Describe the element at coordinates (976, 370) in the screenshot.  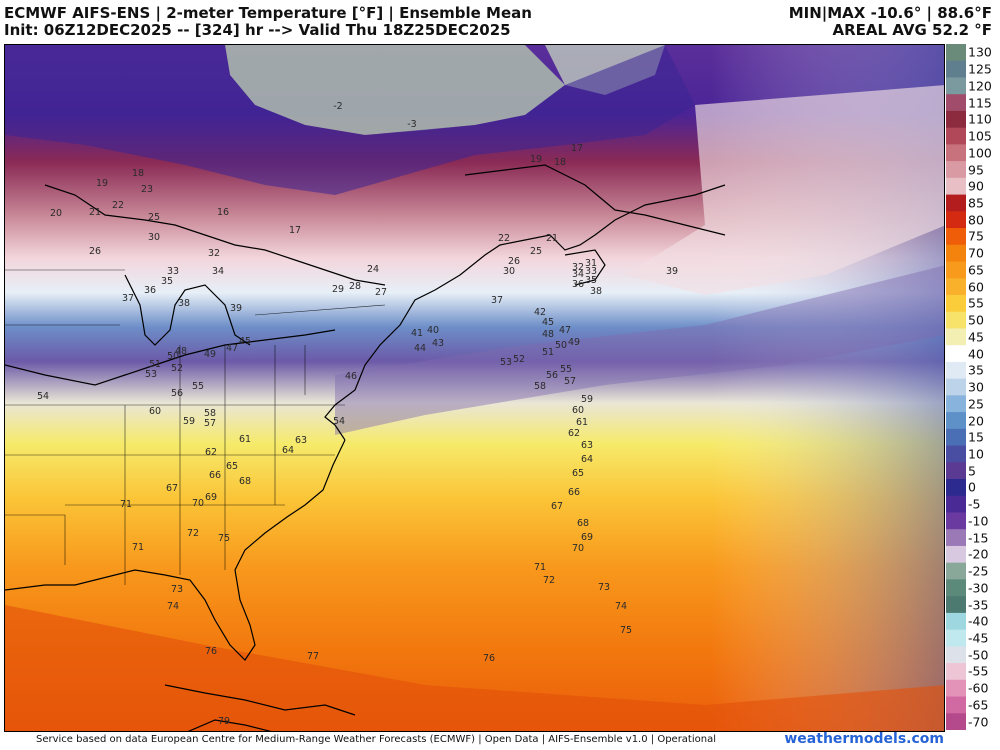
I see `colorbar-label: 35` at that location.